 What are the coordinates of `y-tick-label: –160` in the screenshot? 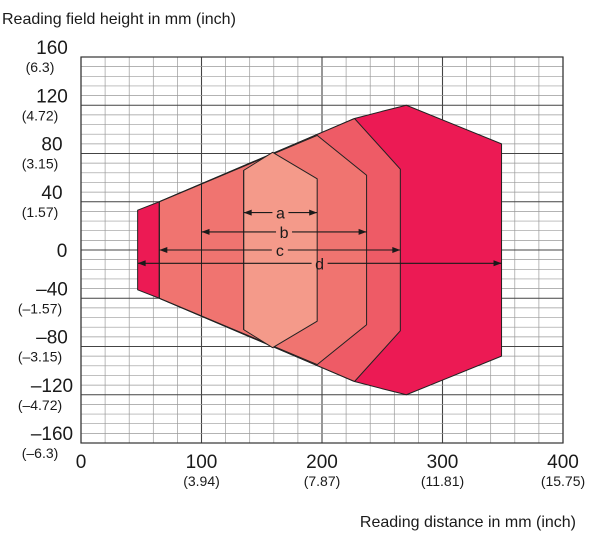 It's located at (52, 434).